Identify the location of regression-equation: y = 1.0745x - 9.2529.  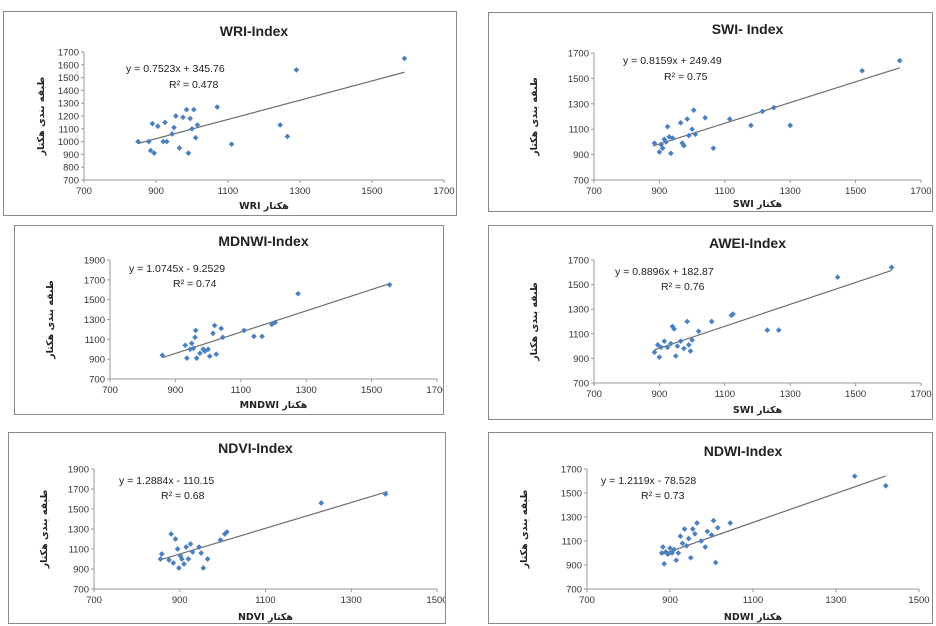
(177, 269).